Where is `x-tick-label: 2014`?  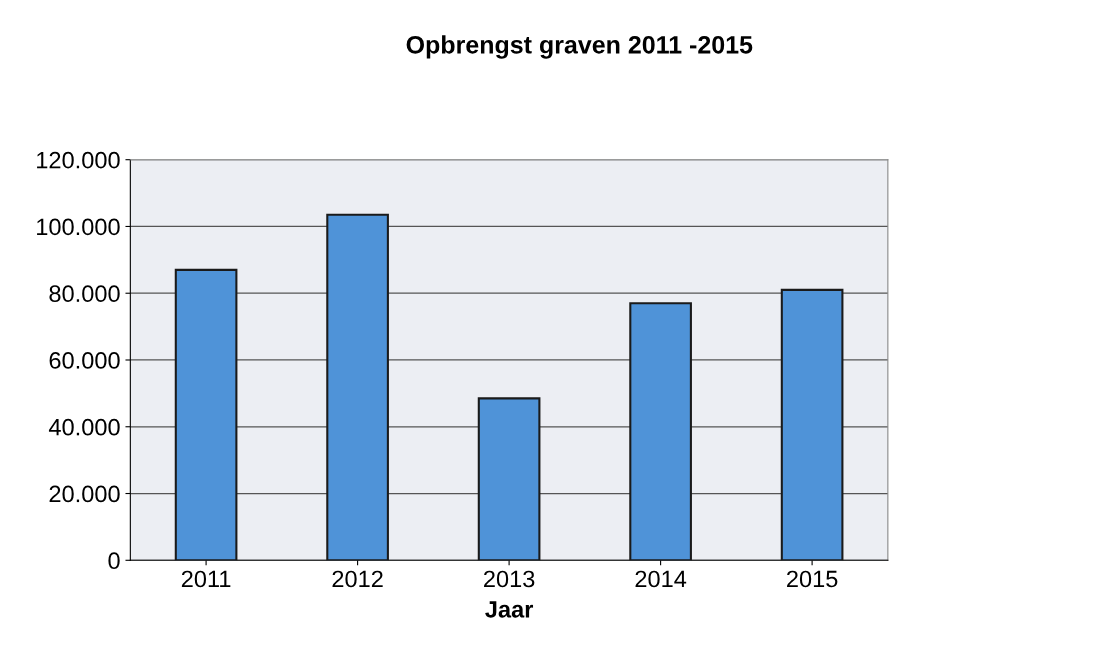 x-tick-label: 2014 is located at coordinates (661, 579).